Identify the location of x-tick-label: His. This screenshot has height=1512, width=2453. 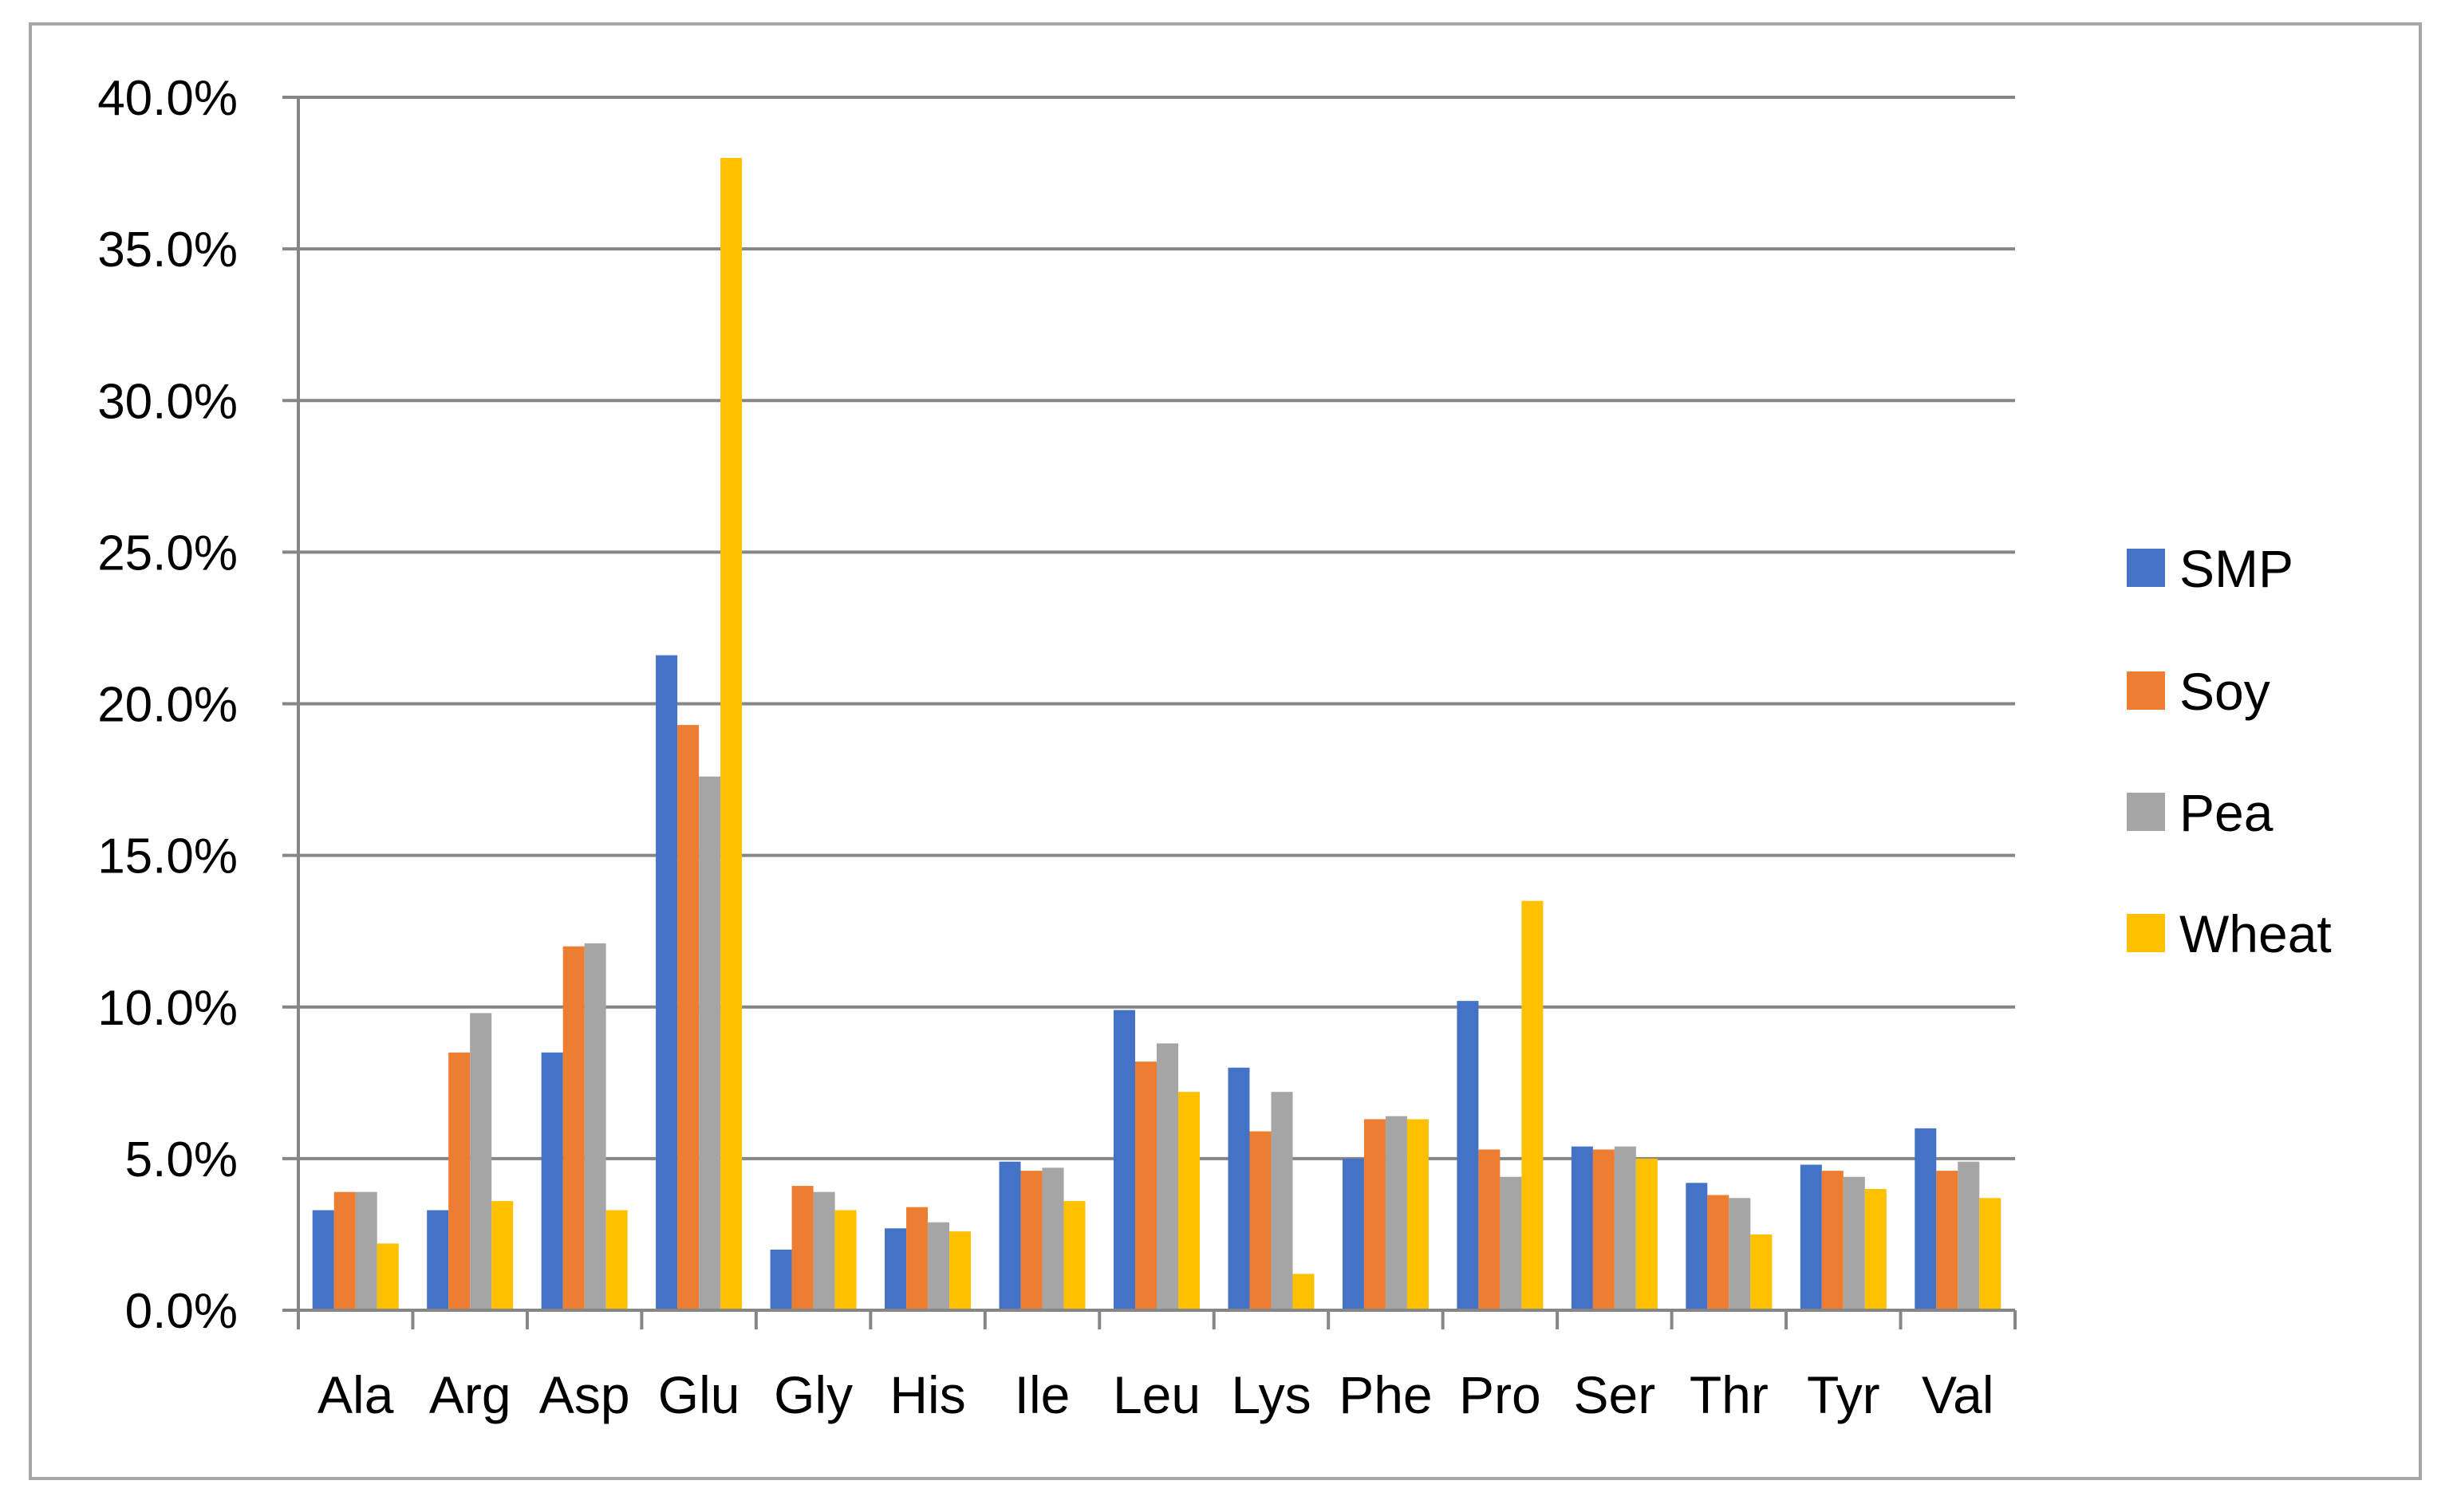
(927, 1394).